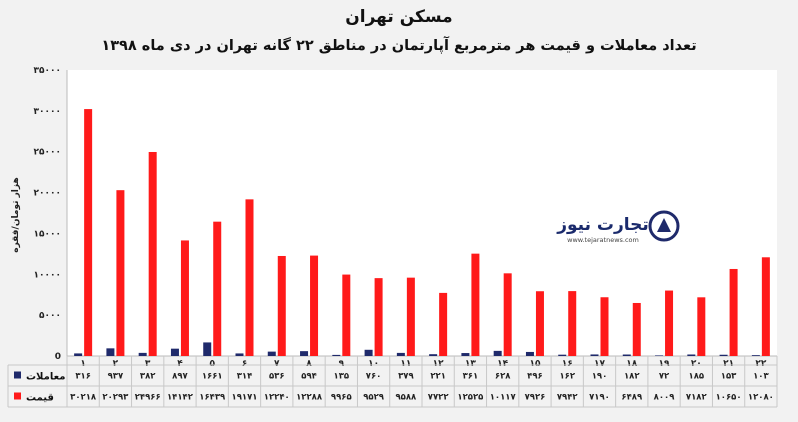  Describe the element at coordinates (47, 112) in the screenshot. I see `y-tick-label: ۳۰۰۰۰` at that location.